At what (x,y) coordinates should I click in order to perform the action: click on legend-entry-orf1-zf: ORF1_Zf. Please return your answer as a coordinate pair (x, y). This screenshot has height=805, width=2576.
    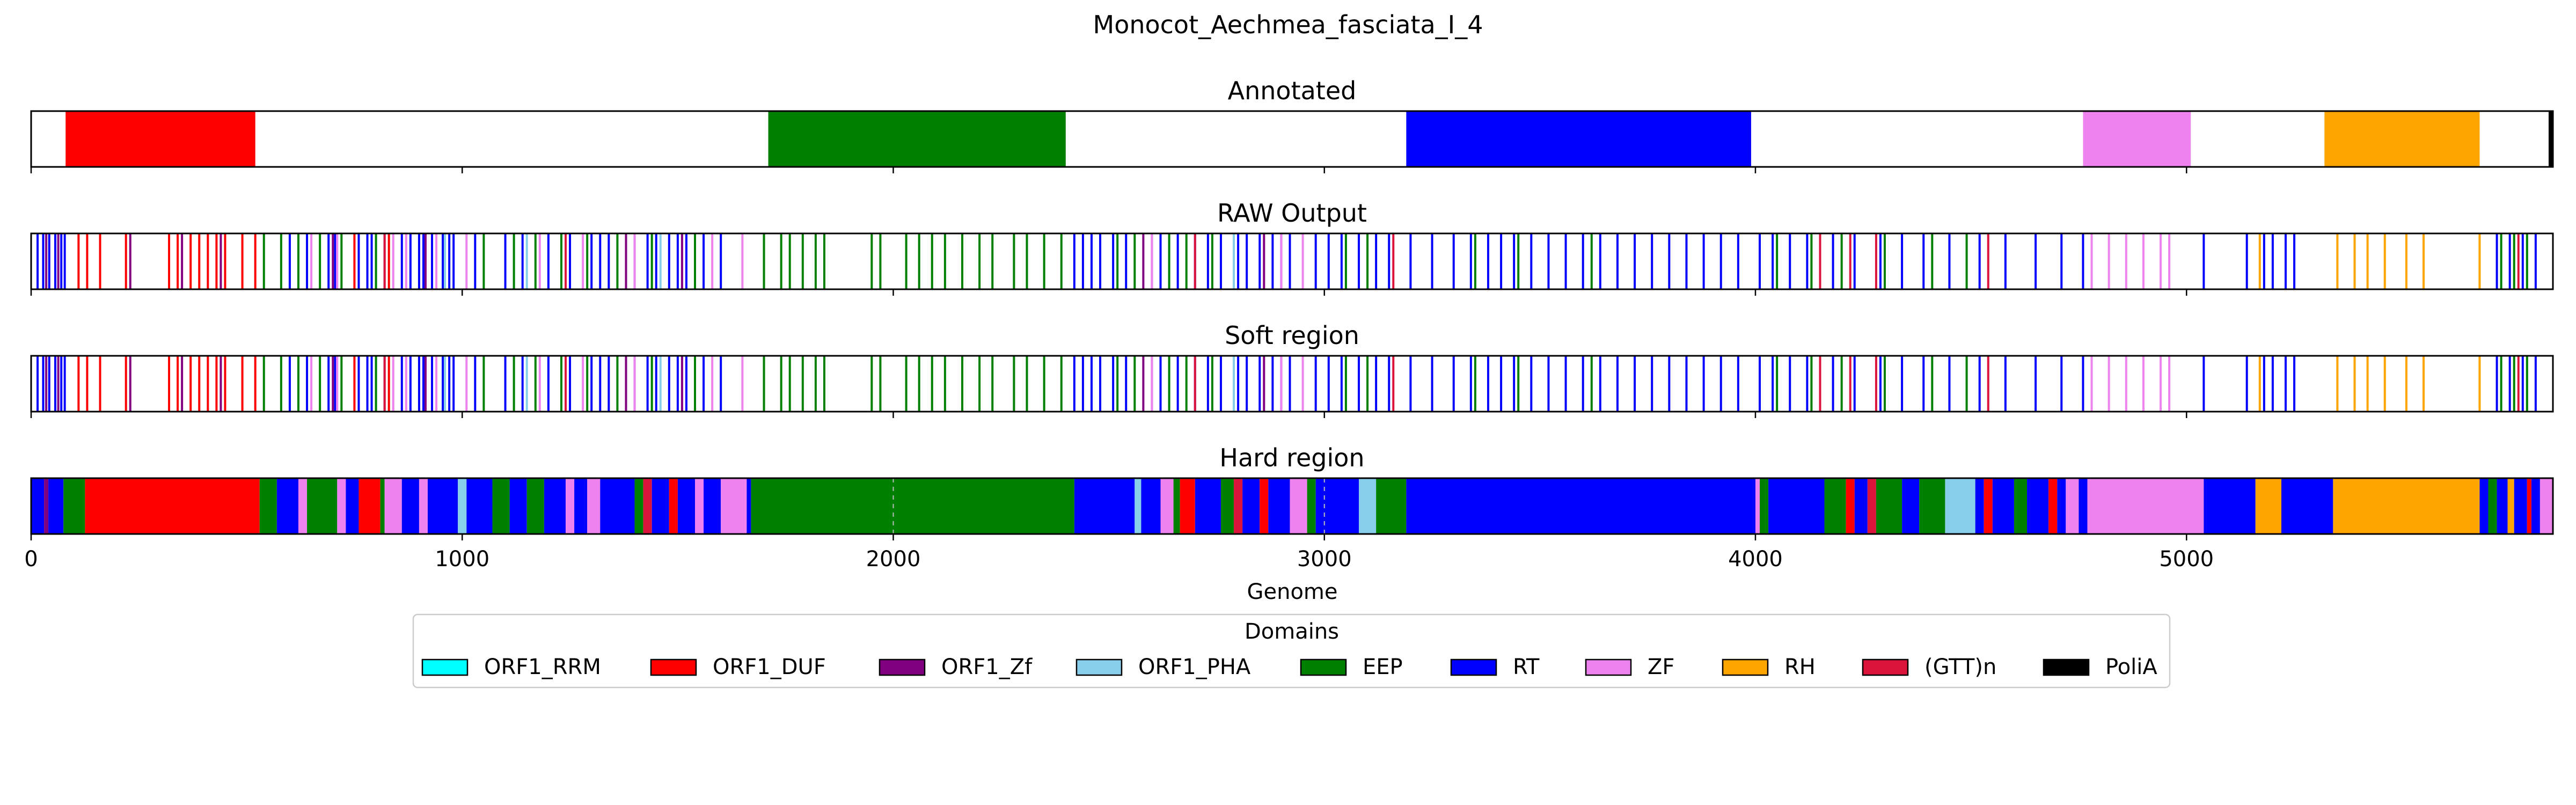
    Looking at the image, I should click on (956, 667).